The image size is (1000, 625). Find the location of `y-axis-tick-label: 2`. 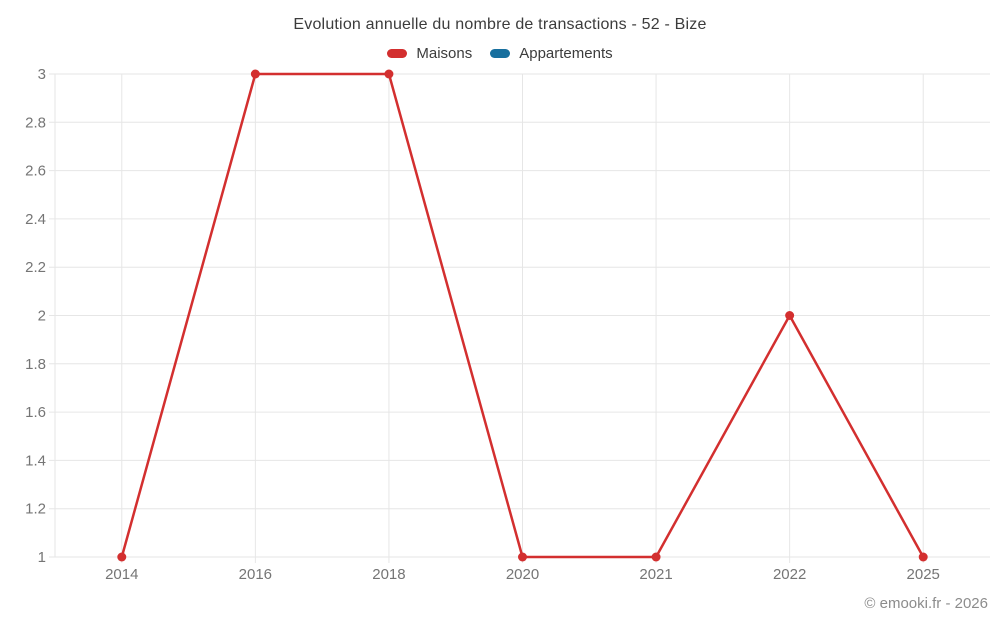

y-axis-tick-label: 2 is located at coordinates (42, 316).